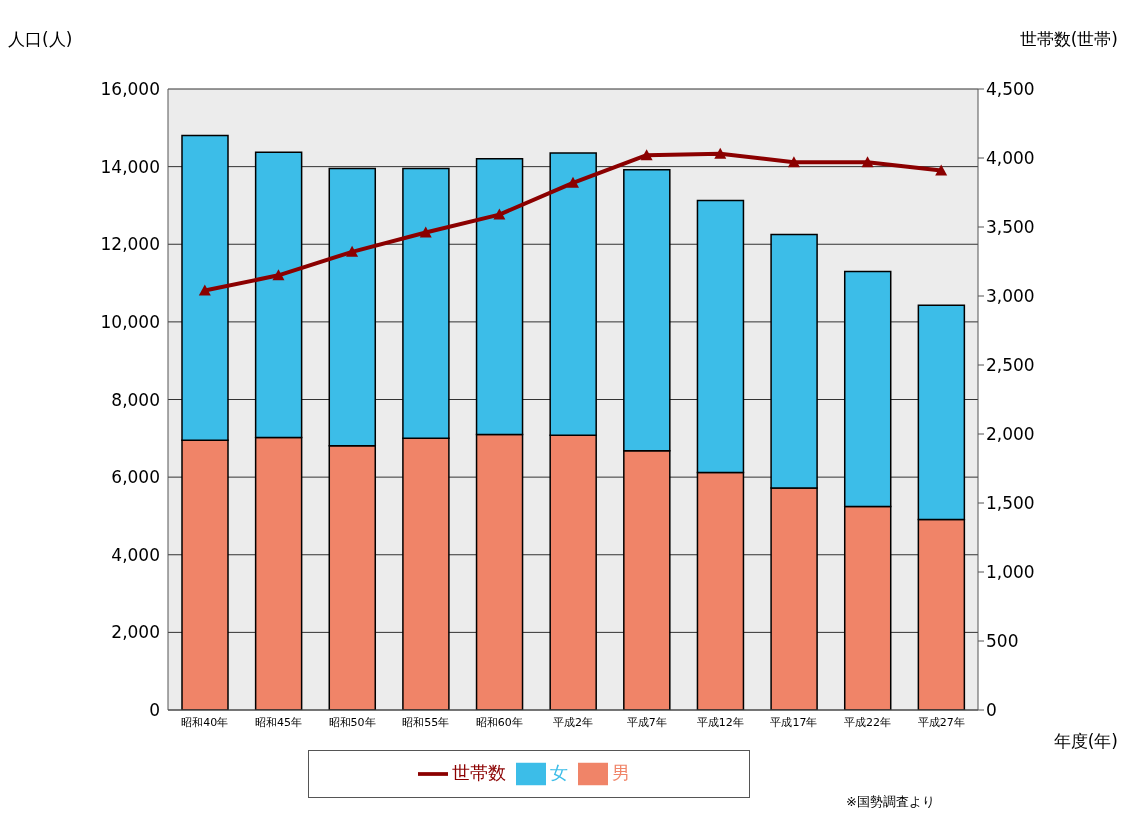 The height and width of the screenshot is (829, 1128). What do you see at coordinates (1002, 641) in the screenshot?
I see `y2-tick-label: 500` at bounding box center [1002, 641].